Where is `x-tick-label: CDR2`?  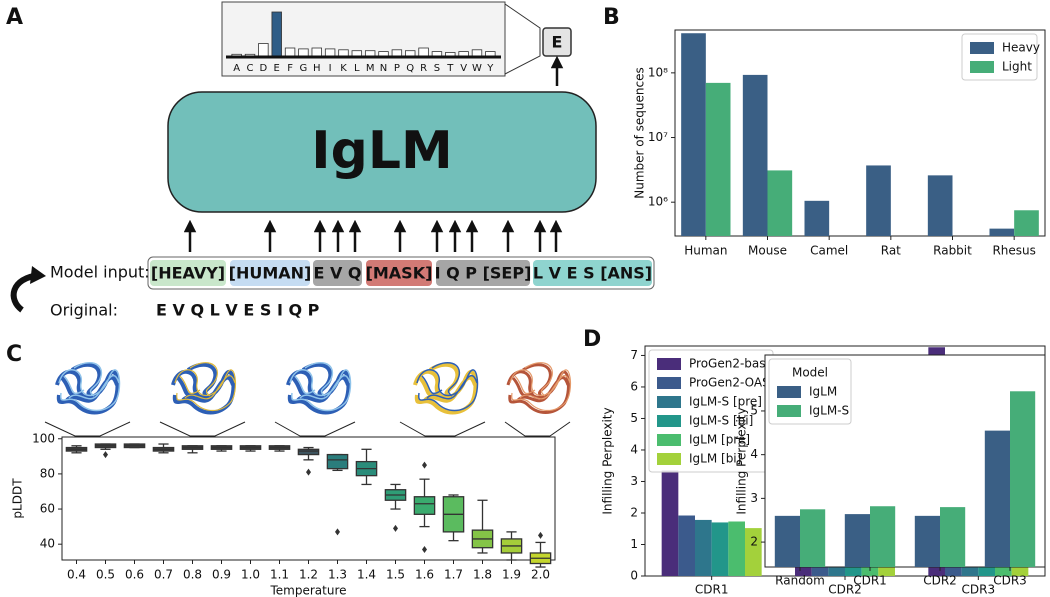 x-tick-label: CDR2 is located at coordinates (940, 581).